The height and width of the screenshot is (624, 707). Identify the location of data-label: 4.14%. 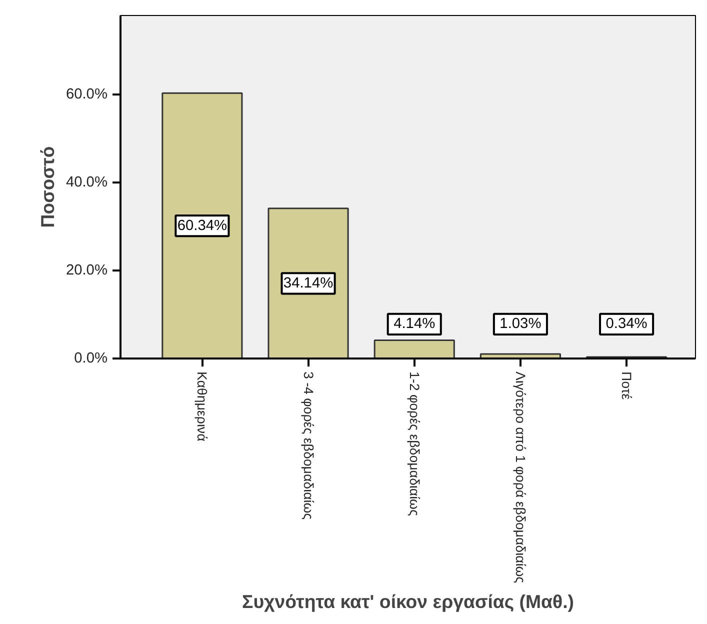
(415, 324).